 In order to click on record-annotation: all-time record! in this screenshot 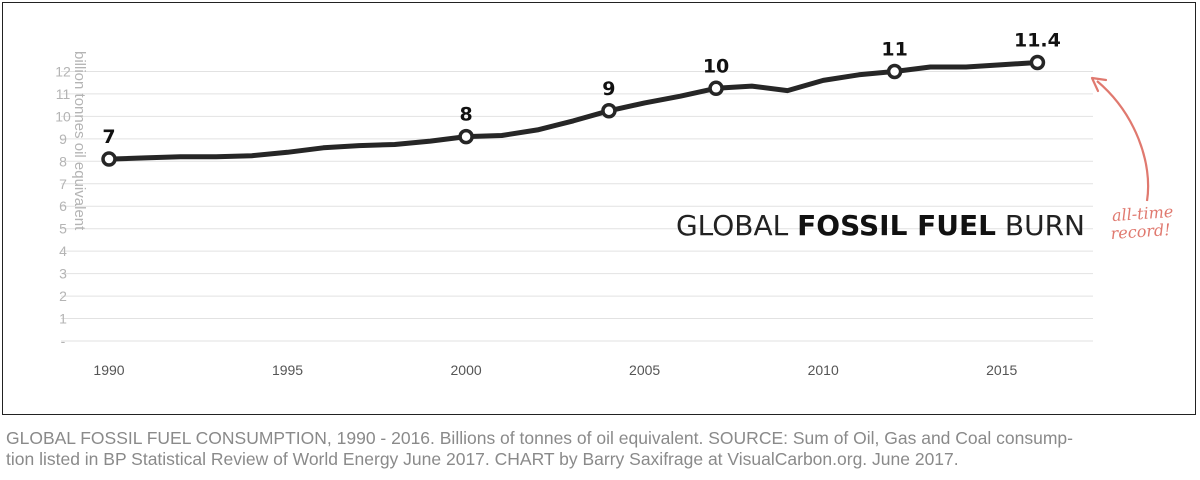, I will do `click(1132, 159)`.